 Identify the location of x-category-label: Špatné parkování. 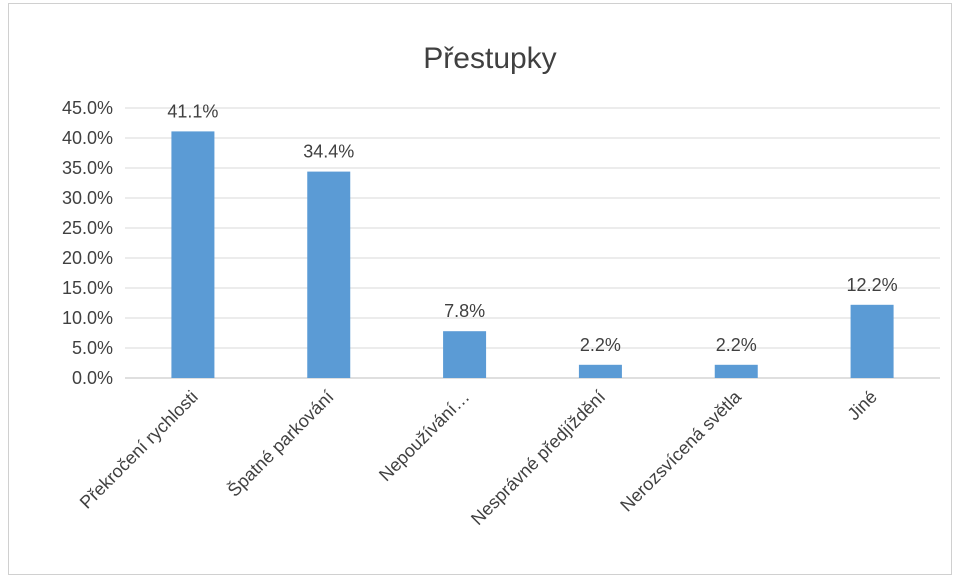
(280, 443).